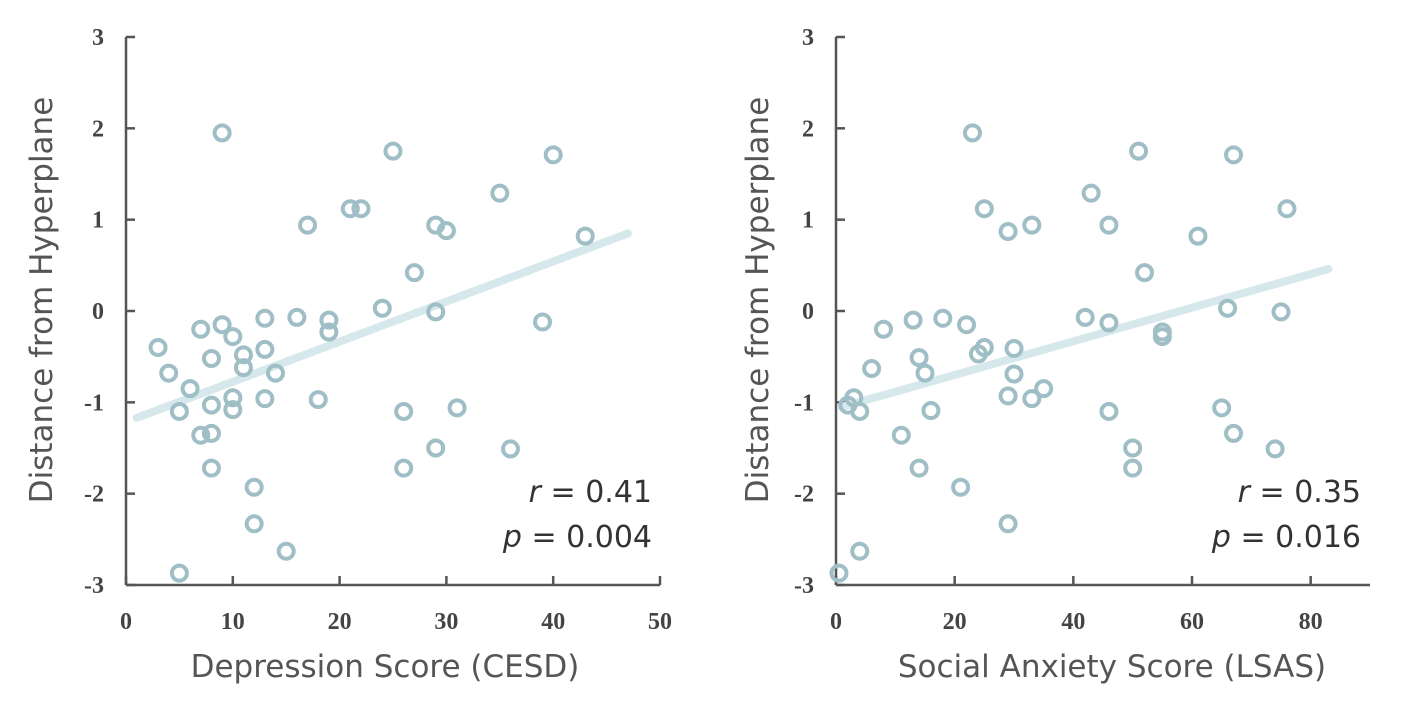  I want to click on r-statistic: r = 0.35, so click(1299, 492).